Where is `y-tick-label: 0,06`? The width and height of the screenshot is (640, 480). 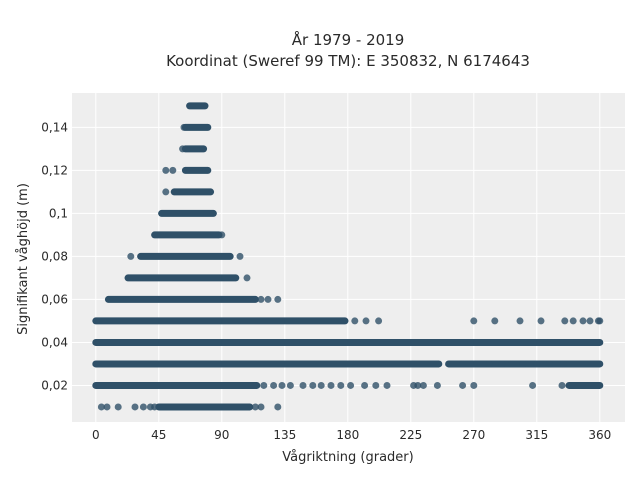
y-tick-label: 0,06 is located at coordinates (54, 299).